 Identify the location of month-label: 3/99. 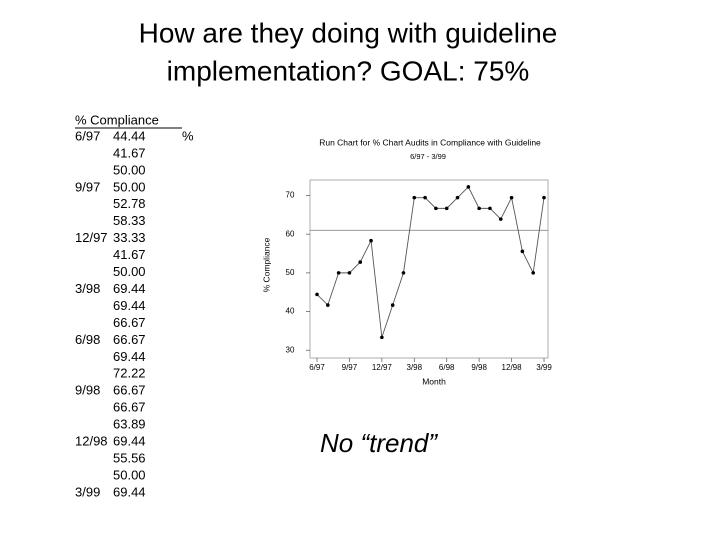
(87, 491).